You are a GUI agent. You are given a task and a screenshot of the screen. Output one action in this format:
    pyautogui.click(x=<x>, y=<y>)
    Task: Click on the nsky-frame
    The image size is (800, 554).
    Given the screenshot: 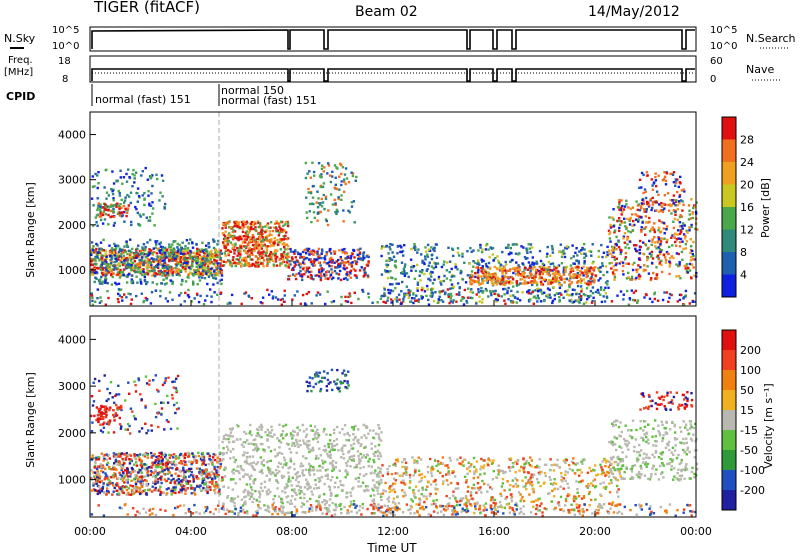 What is the action you would take?
    pyautogui.click(x=393, y=39)
    